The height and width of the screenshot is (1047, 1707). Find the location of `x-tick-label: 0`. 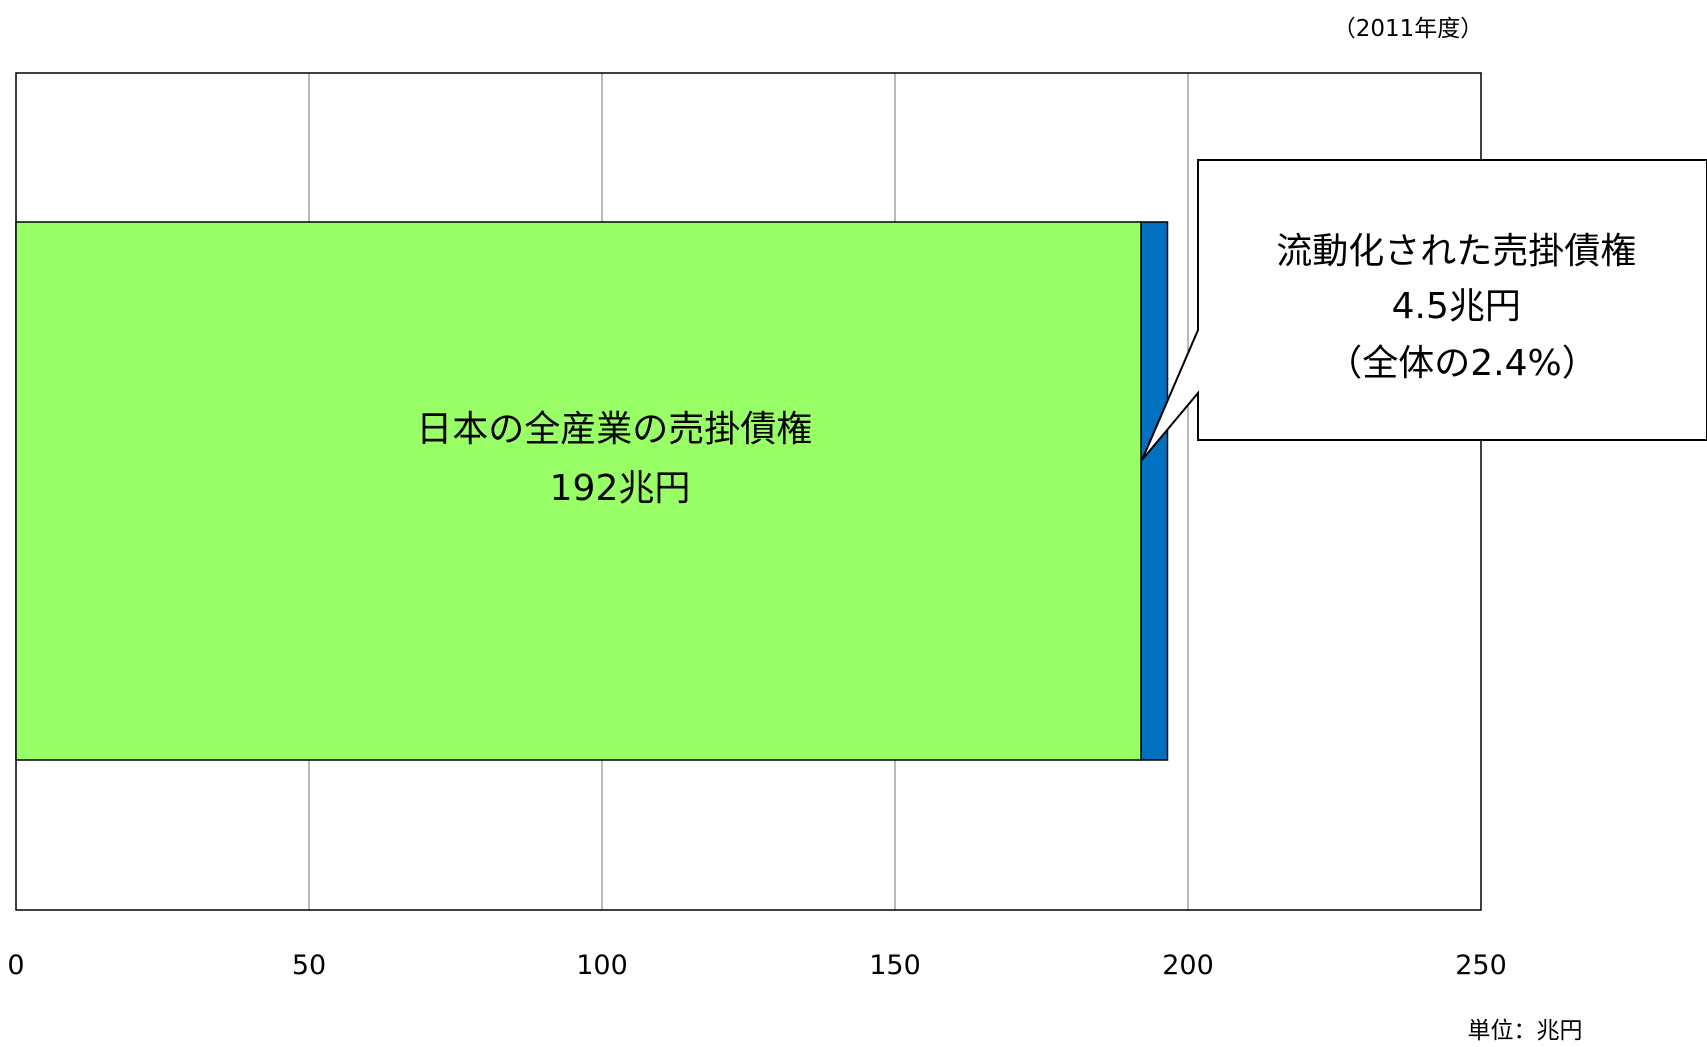

x-tick-label: 0 is located at coordinates (15, 965).